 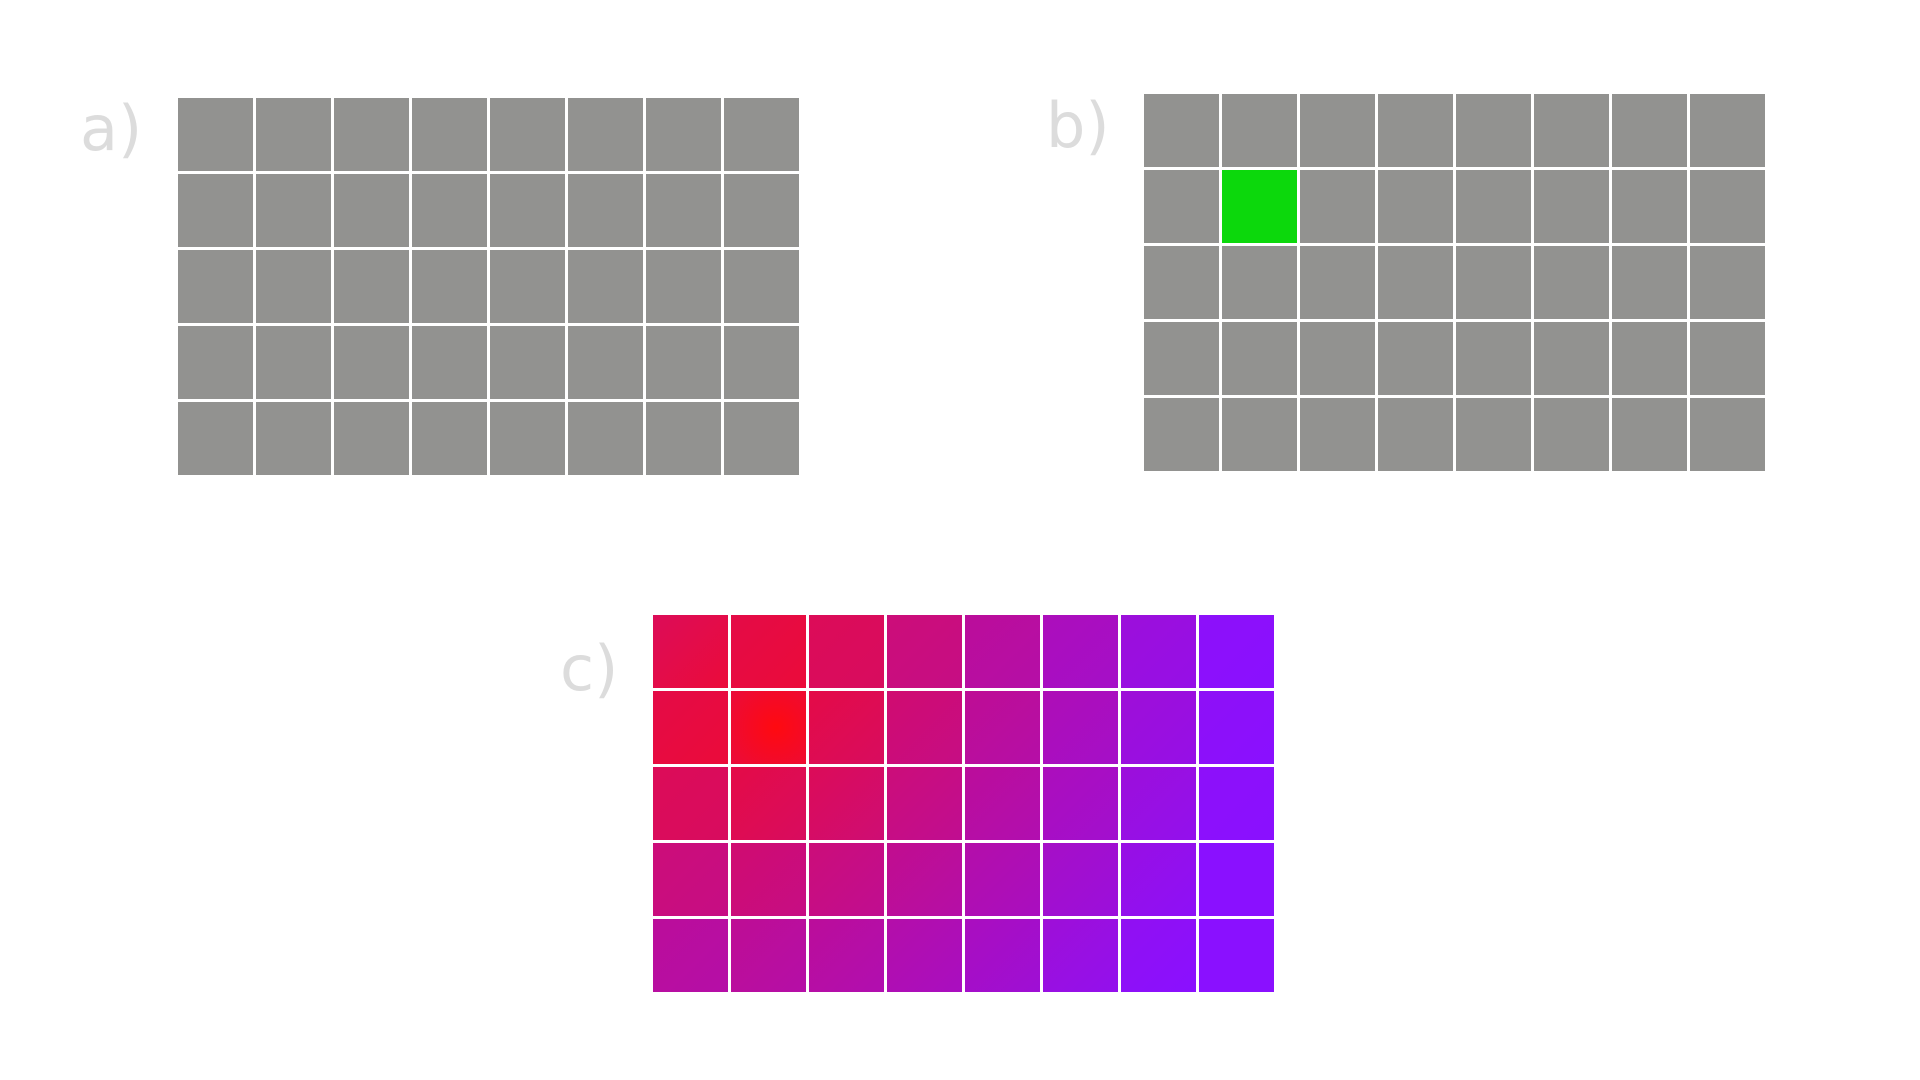 What do you see at coordinates (1454, 282) in the screenshot?
I see `panel-b-grid` at bounding box center [1454, 282].